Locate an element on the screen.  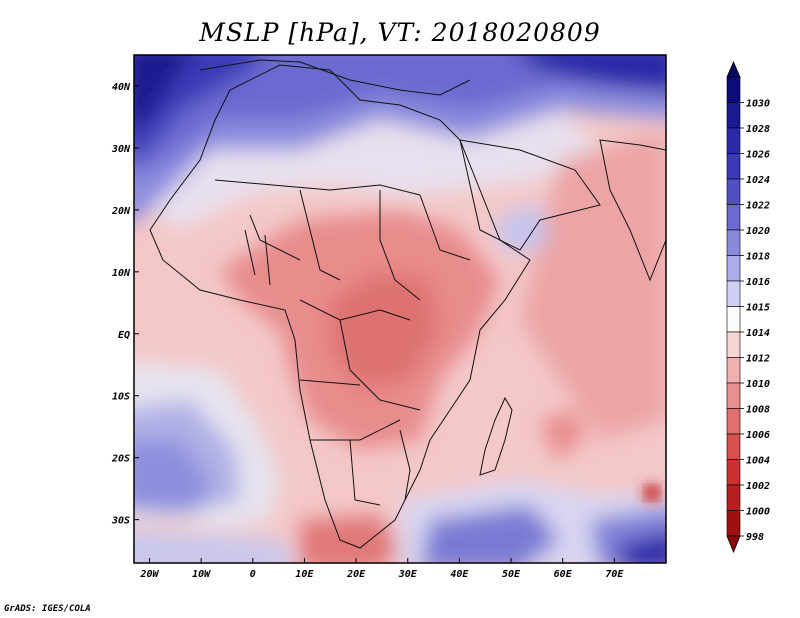
colorbar-label: 1008 is located at coordinates (758, 410).